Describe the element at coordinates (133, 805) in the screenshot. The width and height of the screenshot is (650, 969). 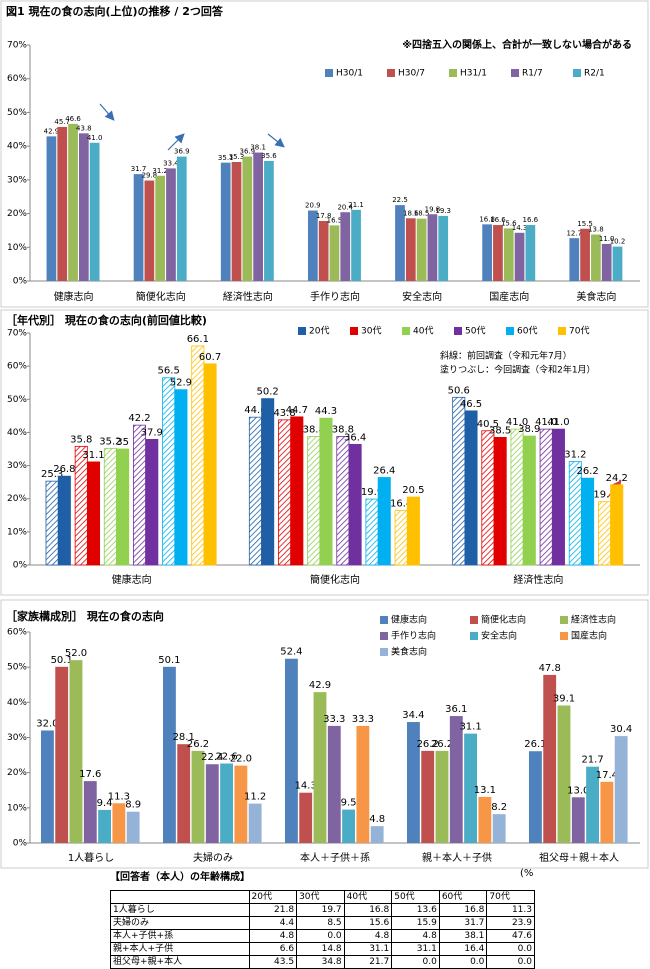
I see `value-label: 8.9` at that location.